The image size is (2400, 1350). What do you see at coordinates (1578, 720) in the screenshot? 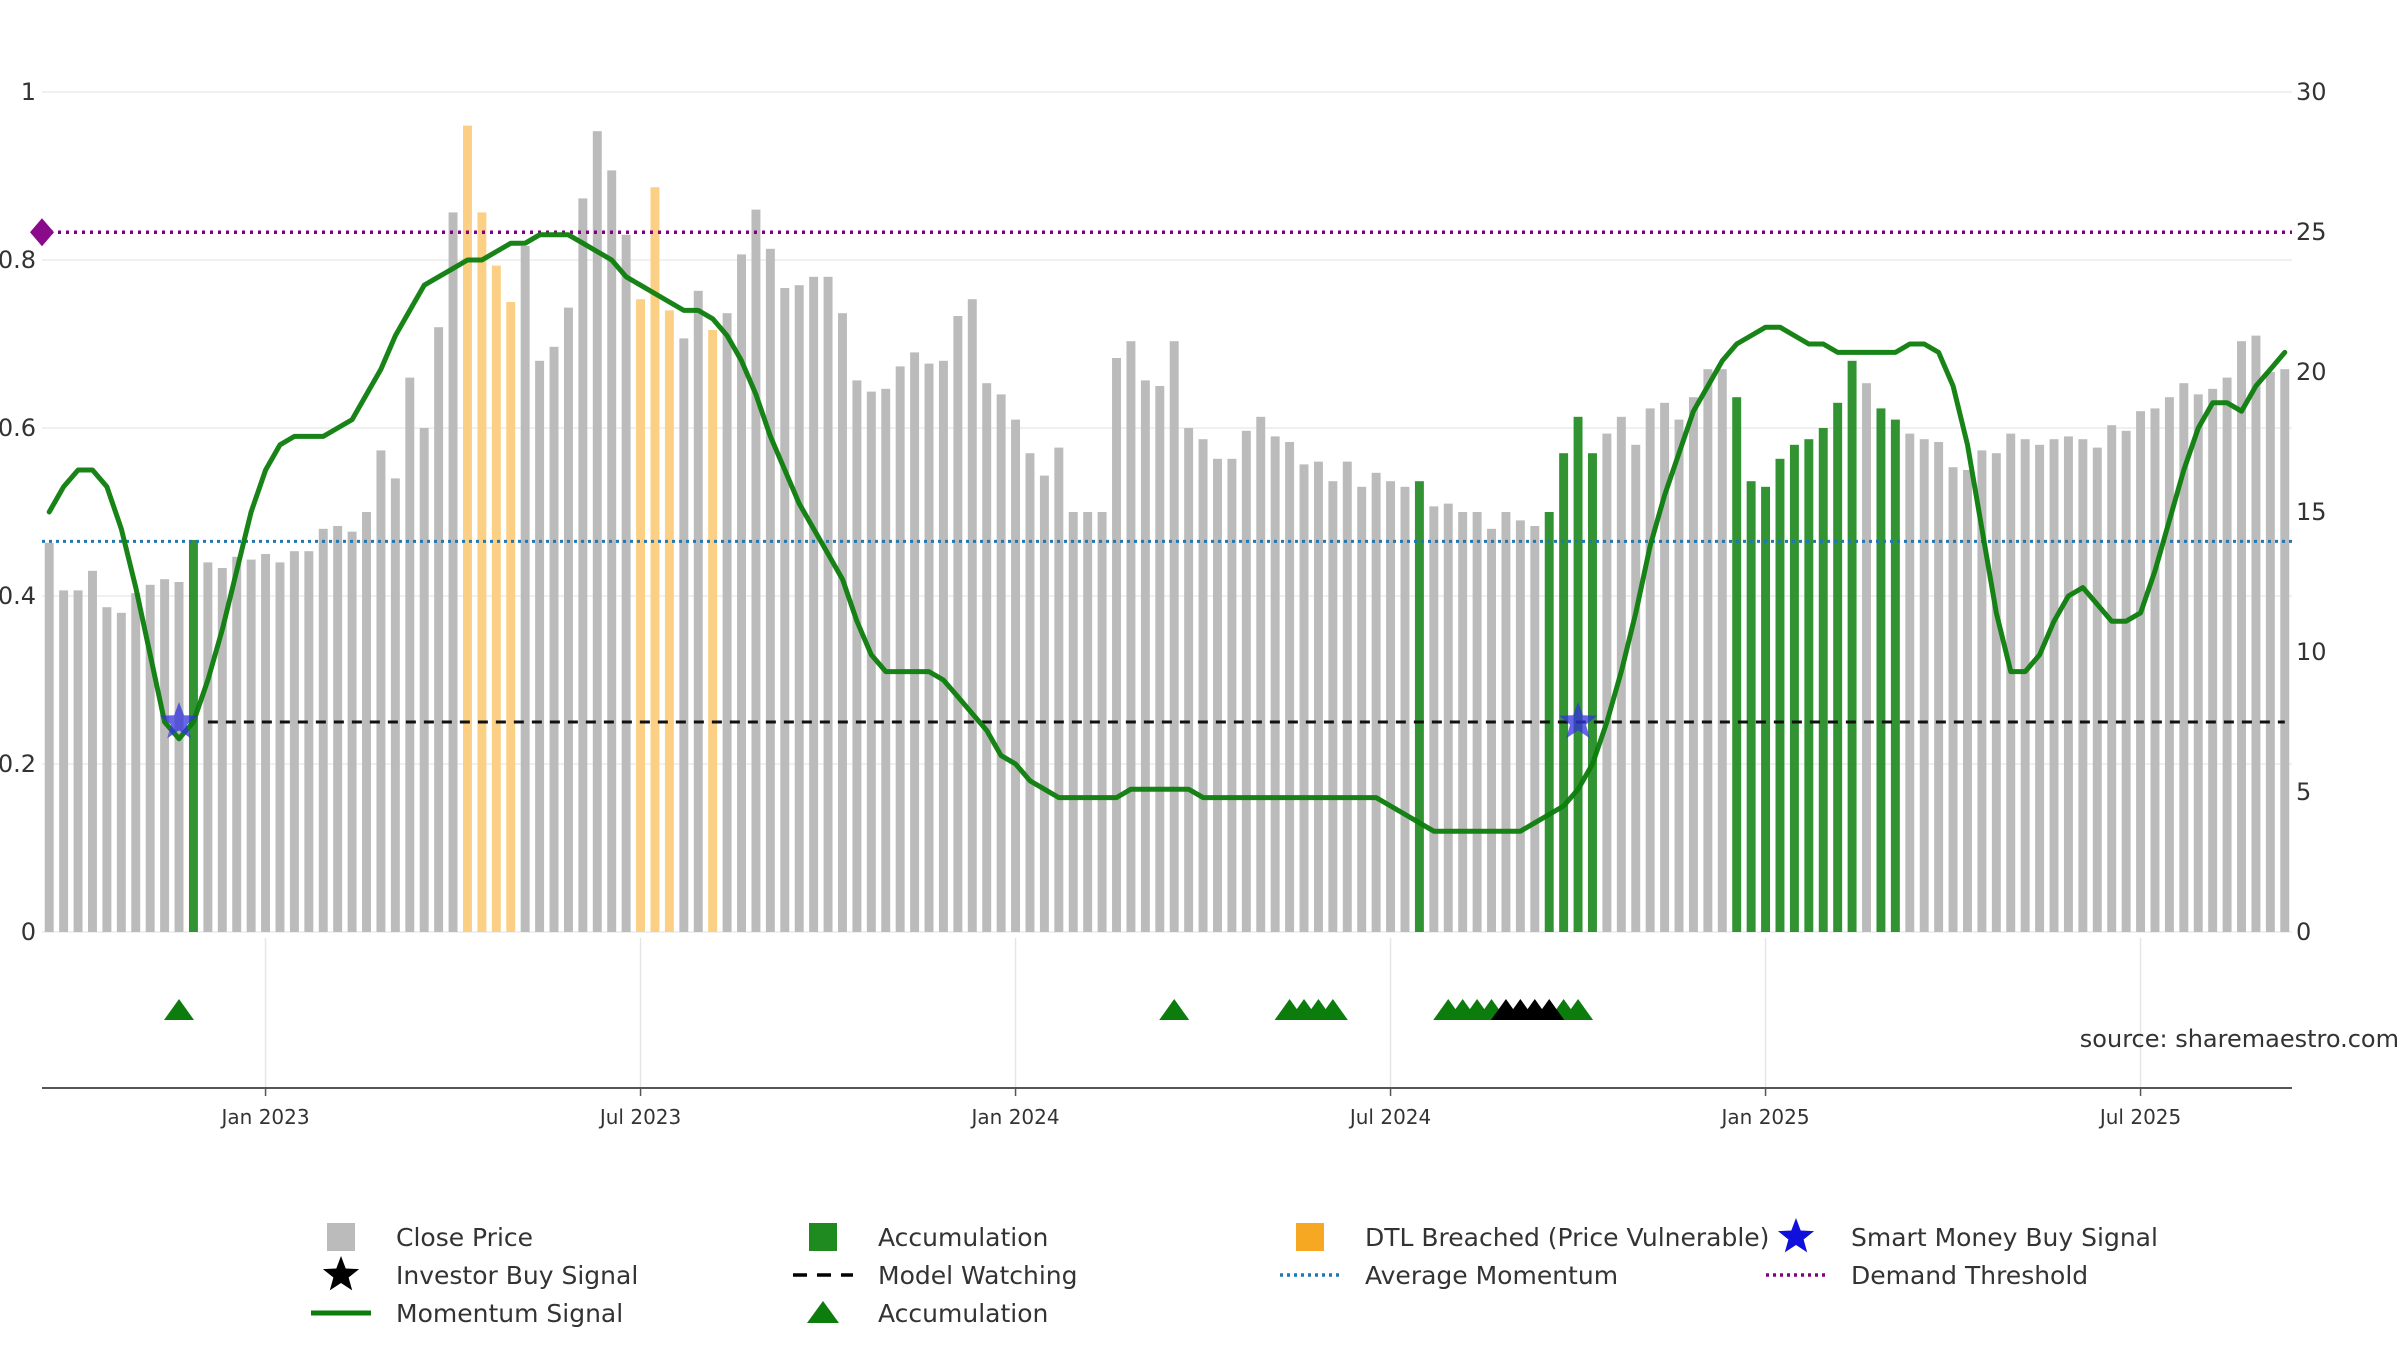
I see `smart-money-buy-star` at bounding box center [1578, 720].